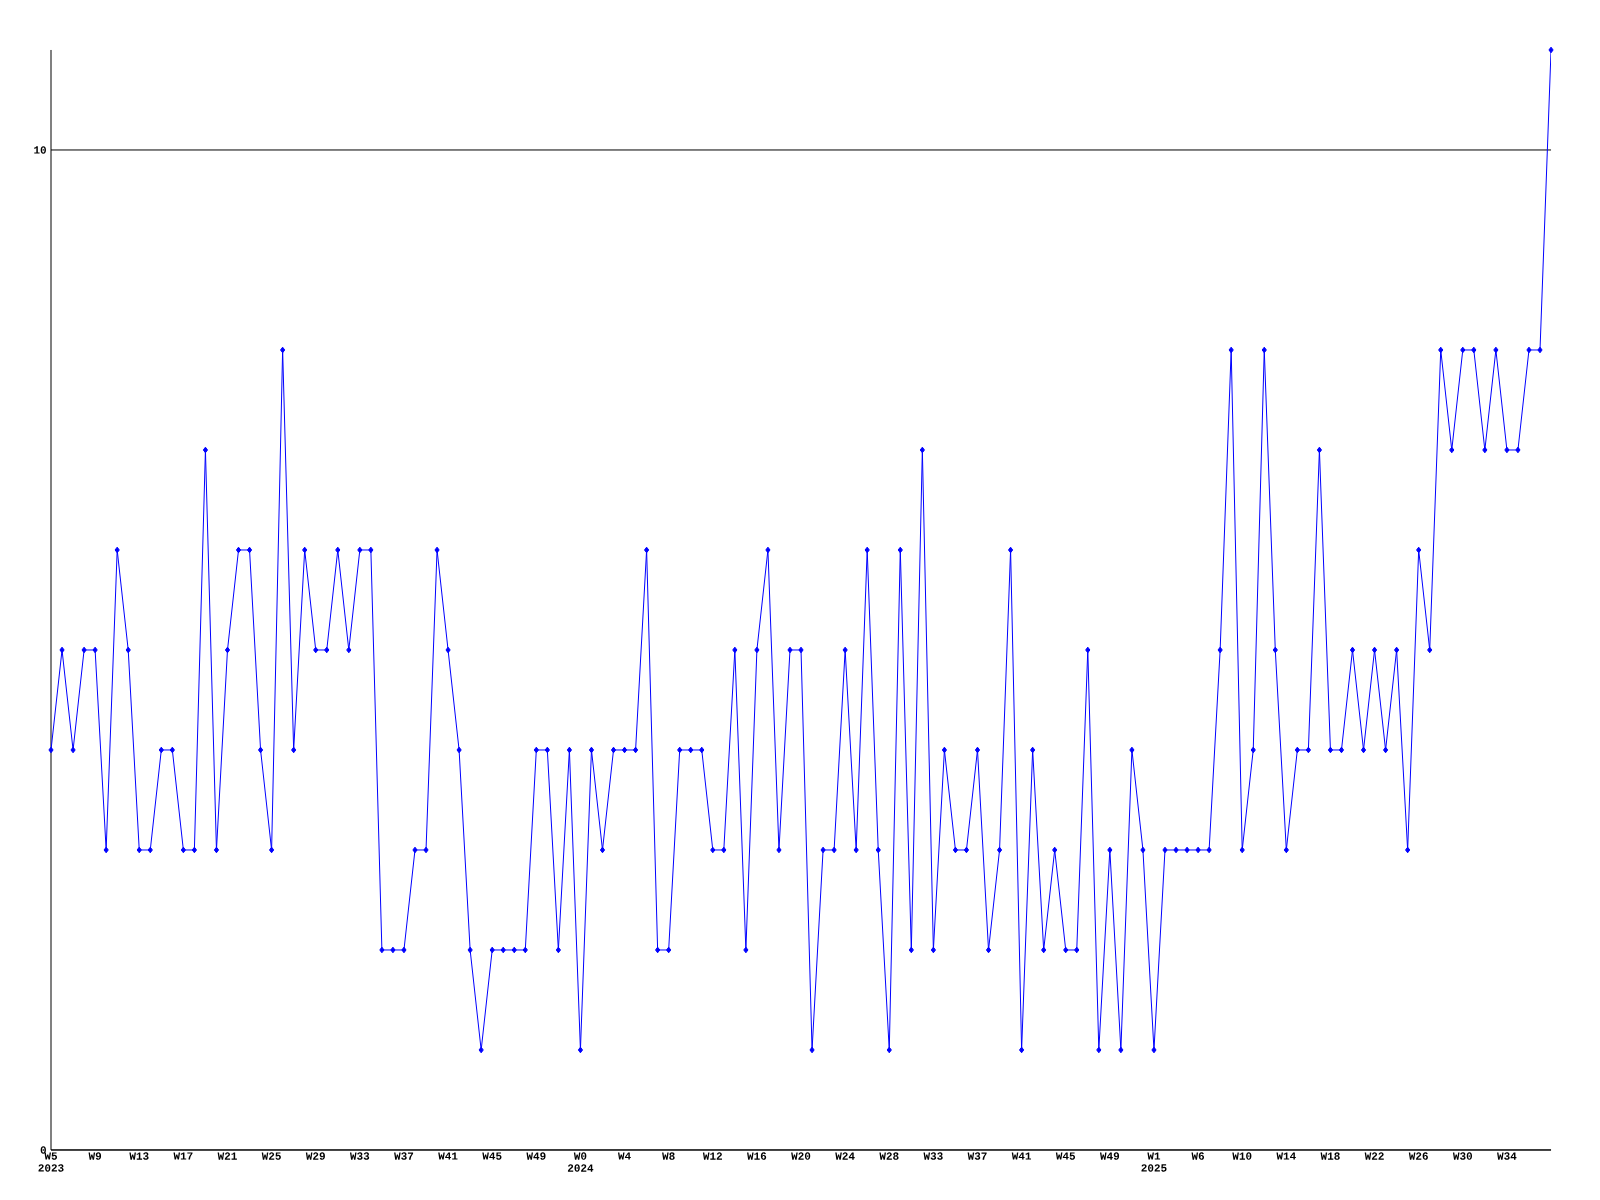  Describe the element at coordinates (1154, 1162) in the screenshot. I see `x-tick-label: W1 2025` at that location.